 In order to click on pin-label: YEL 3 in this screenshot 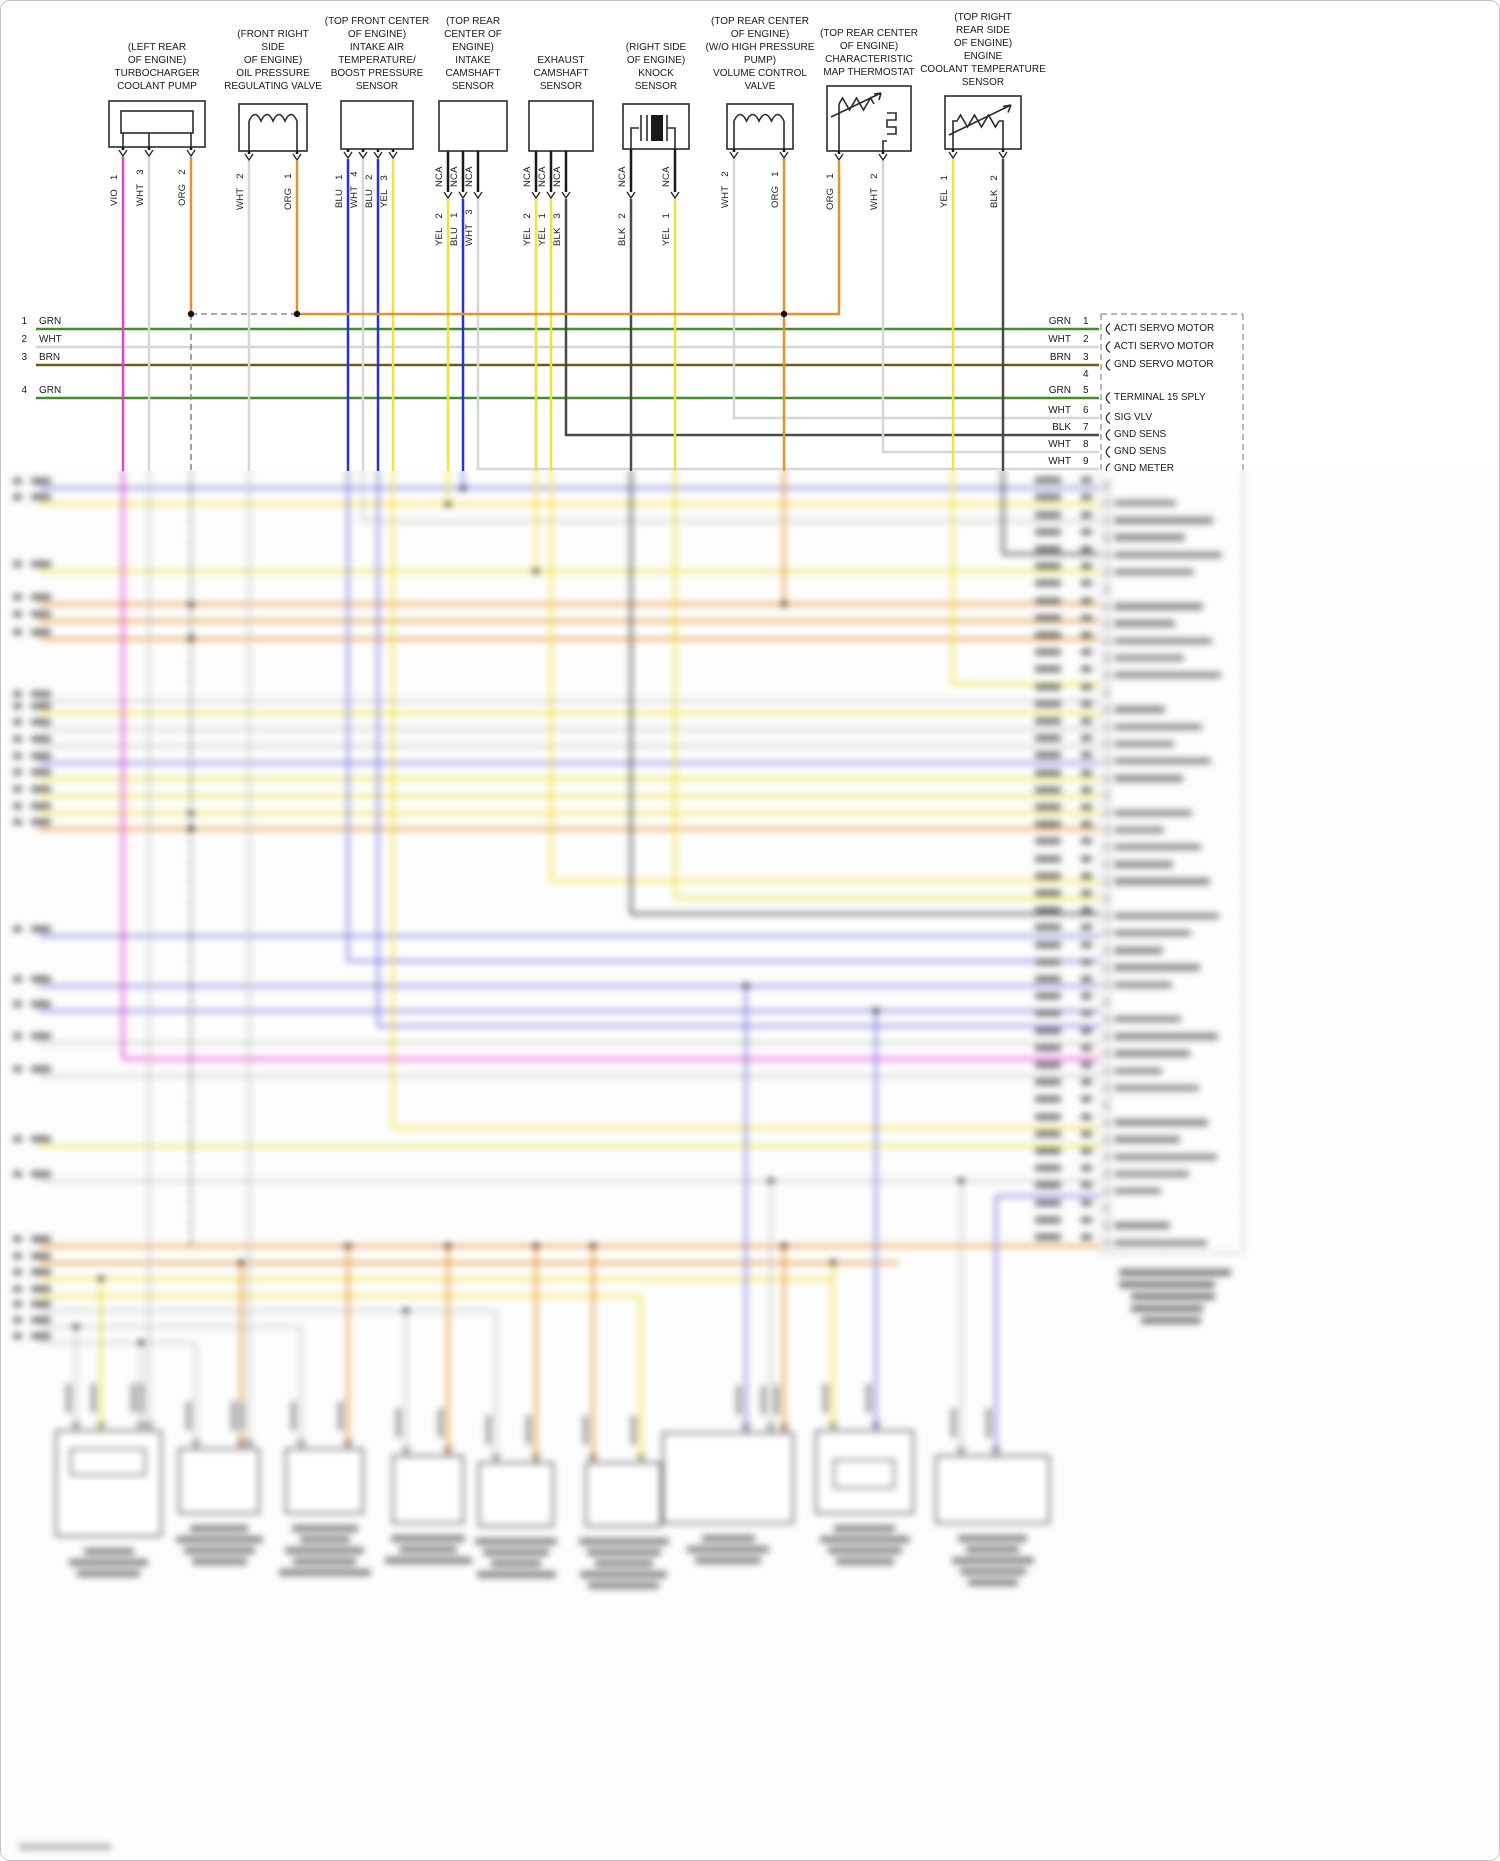, I will do `click(384, 191)`.